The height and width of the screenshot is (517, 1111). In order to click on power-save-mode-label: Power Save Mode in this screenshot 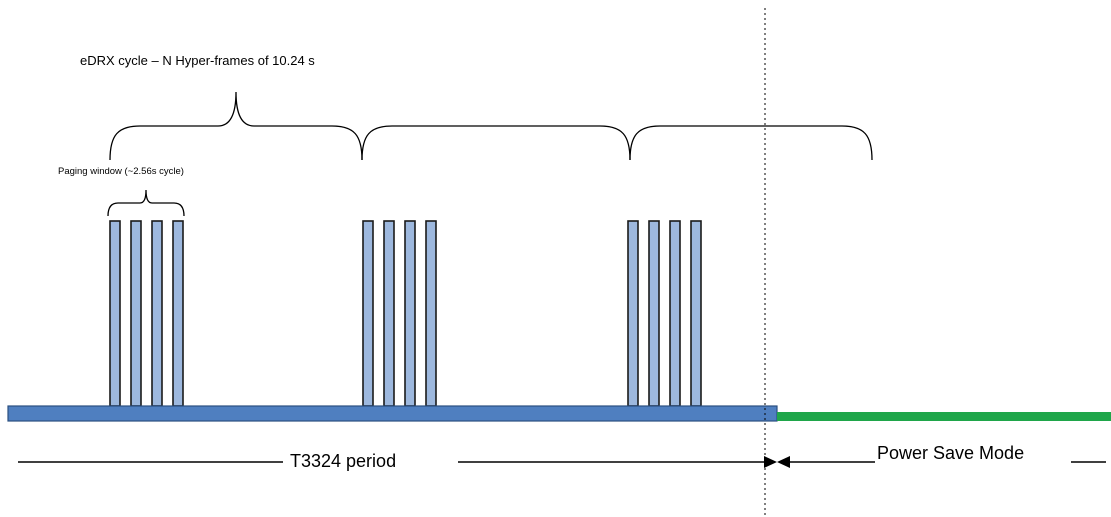, I will do `click(950, 453)`.